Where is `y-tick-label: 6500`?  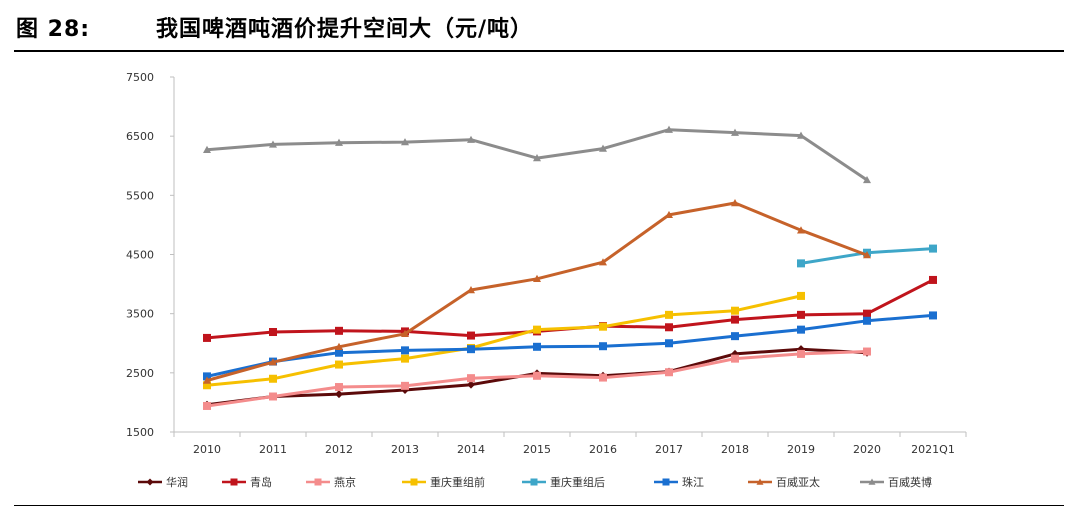
y-tick-label: 6500 is located at coordinates (140, 136).